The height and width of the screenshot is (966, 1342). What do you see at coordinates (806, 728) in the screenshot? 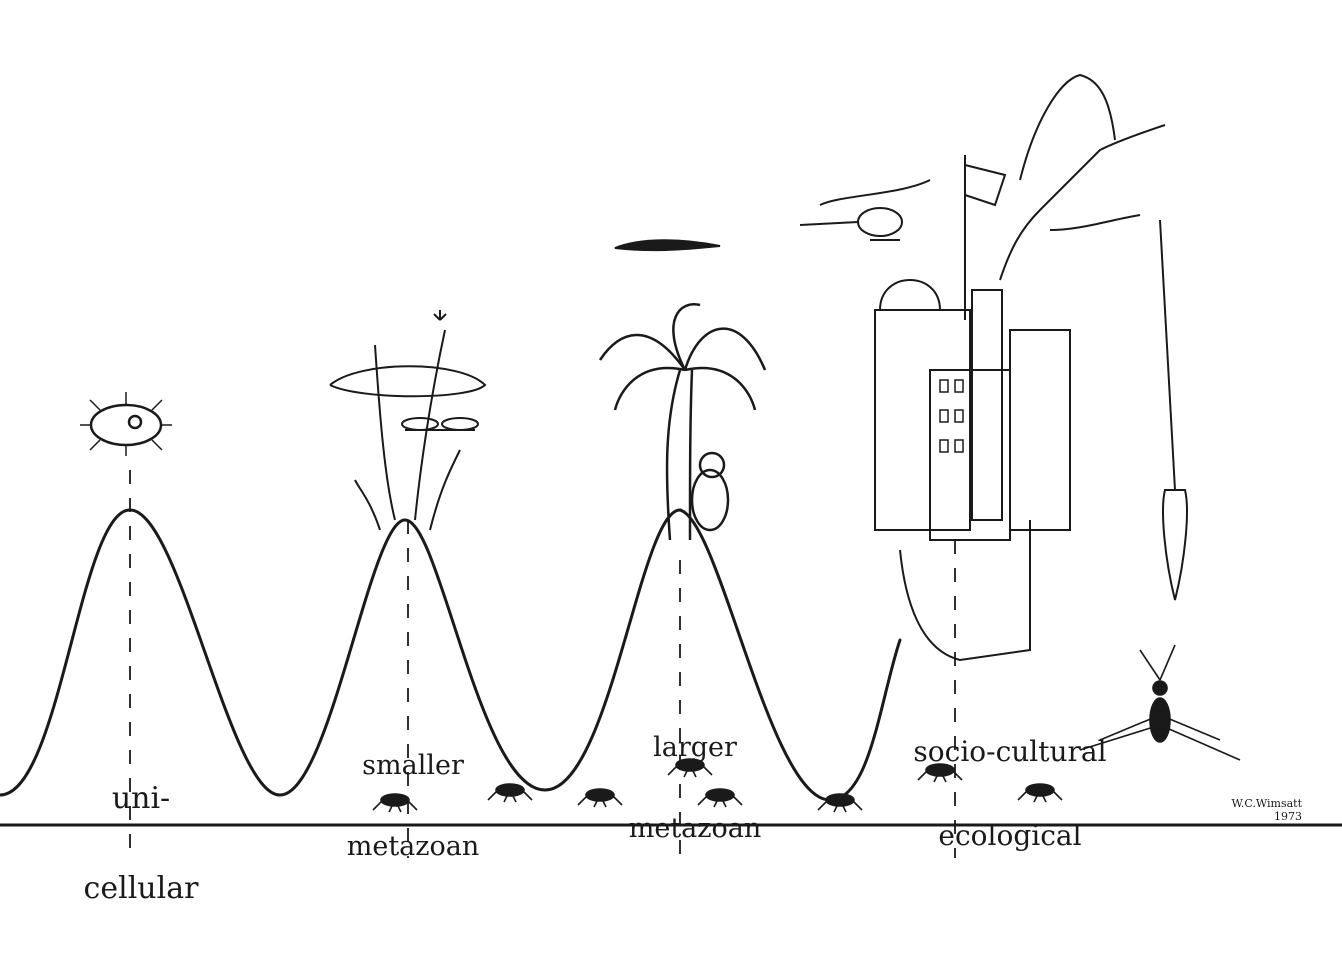
I see `ants-icon` at bounding box center [806, 728].